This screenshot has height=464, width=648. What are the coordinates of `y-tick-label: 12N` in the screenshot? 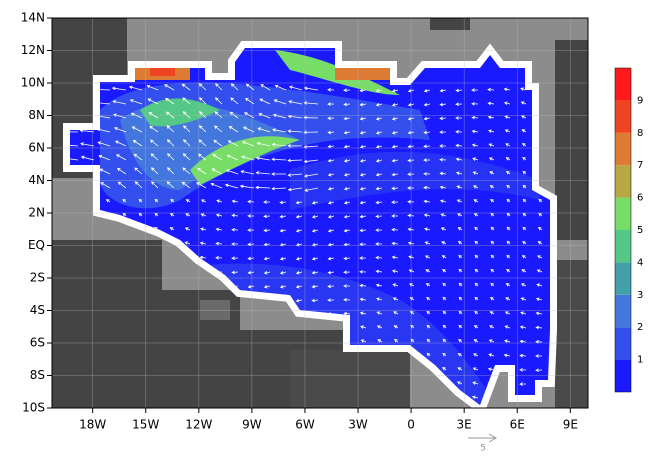 It's located at (33, 50).